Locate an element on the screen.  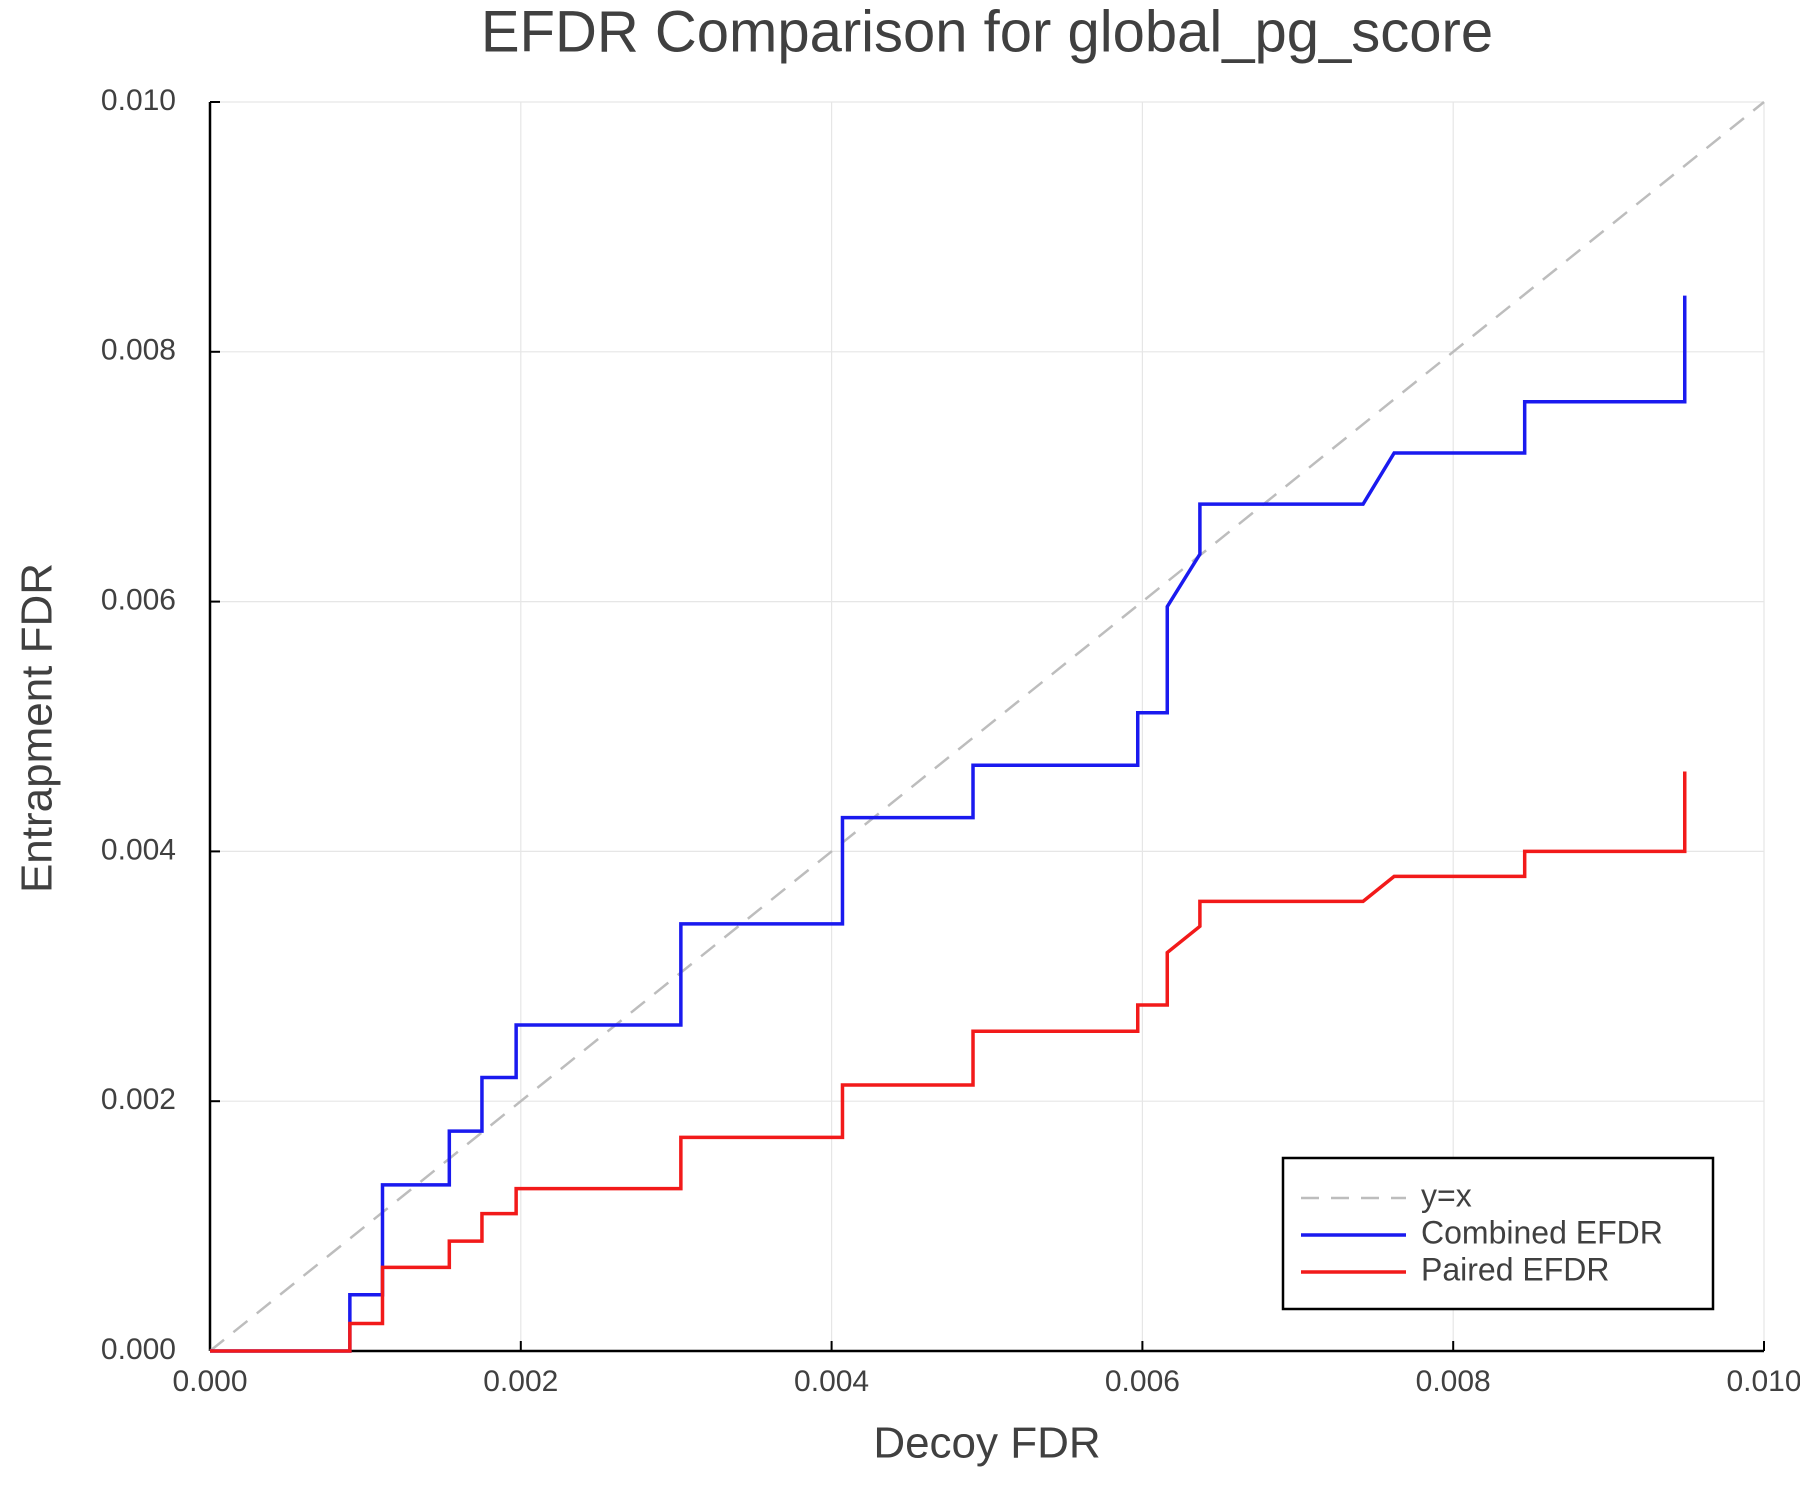
x-tick-label: 0.000 is located at coordinates (209, 1381).